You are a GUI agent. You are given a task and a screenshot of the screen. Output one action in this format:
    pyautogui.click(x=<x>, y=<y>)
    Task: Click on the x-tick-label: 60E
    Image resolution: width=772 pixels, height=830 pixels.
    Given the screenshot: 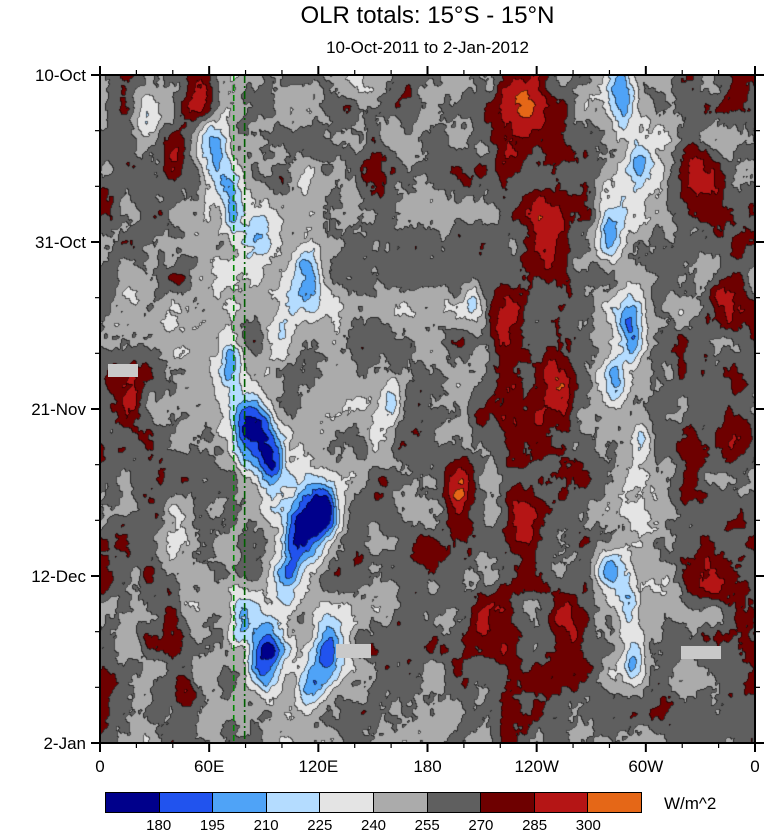 What is the action you would take?
    pyautogui.click(x=209, y=766)
    